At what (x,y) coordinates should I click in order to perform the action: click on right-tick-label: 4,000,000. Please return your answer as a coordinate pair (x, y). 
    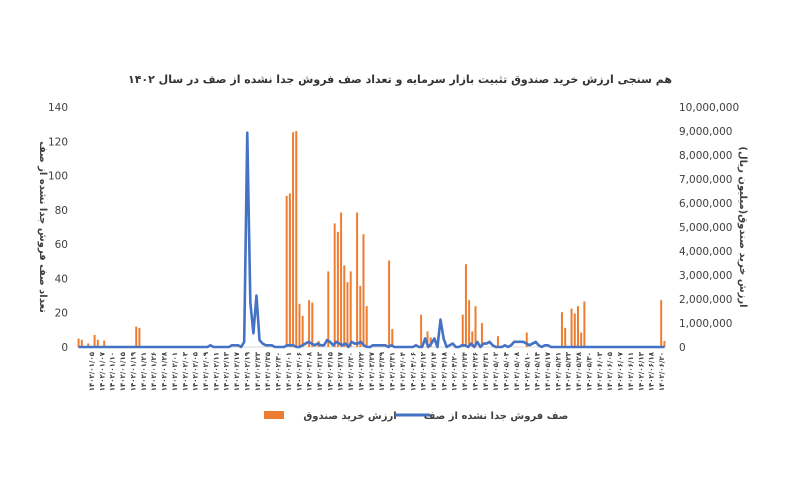
    Looking at the image, I should click on (705, 252).